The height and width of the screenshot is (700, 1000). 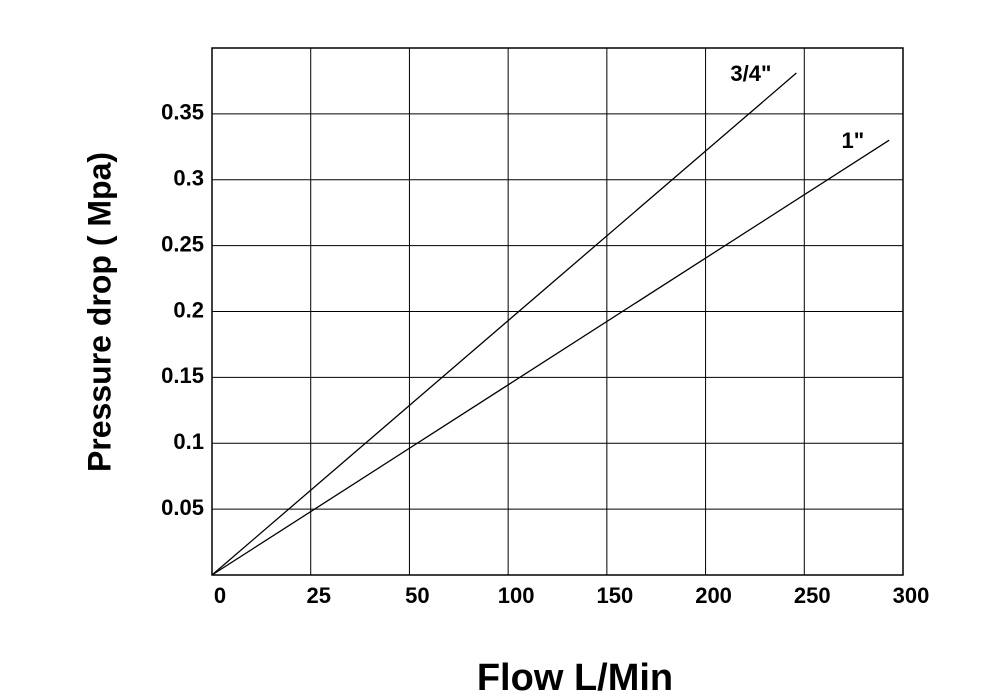 What do you see at coordinates (188, 441) in the screenshot?
I see `y-tick-label: 0.1` at bounding box center [188, 441].